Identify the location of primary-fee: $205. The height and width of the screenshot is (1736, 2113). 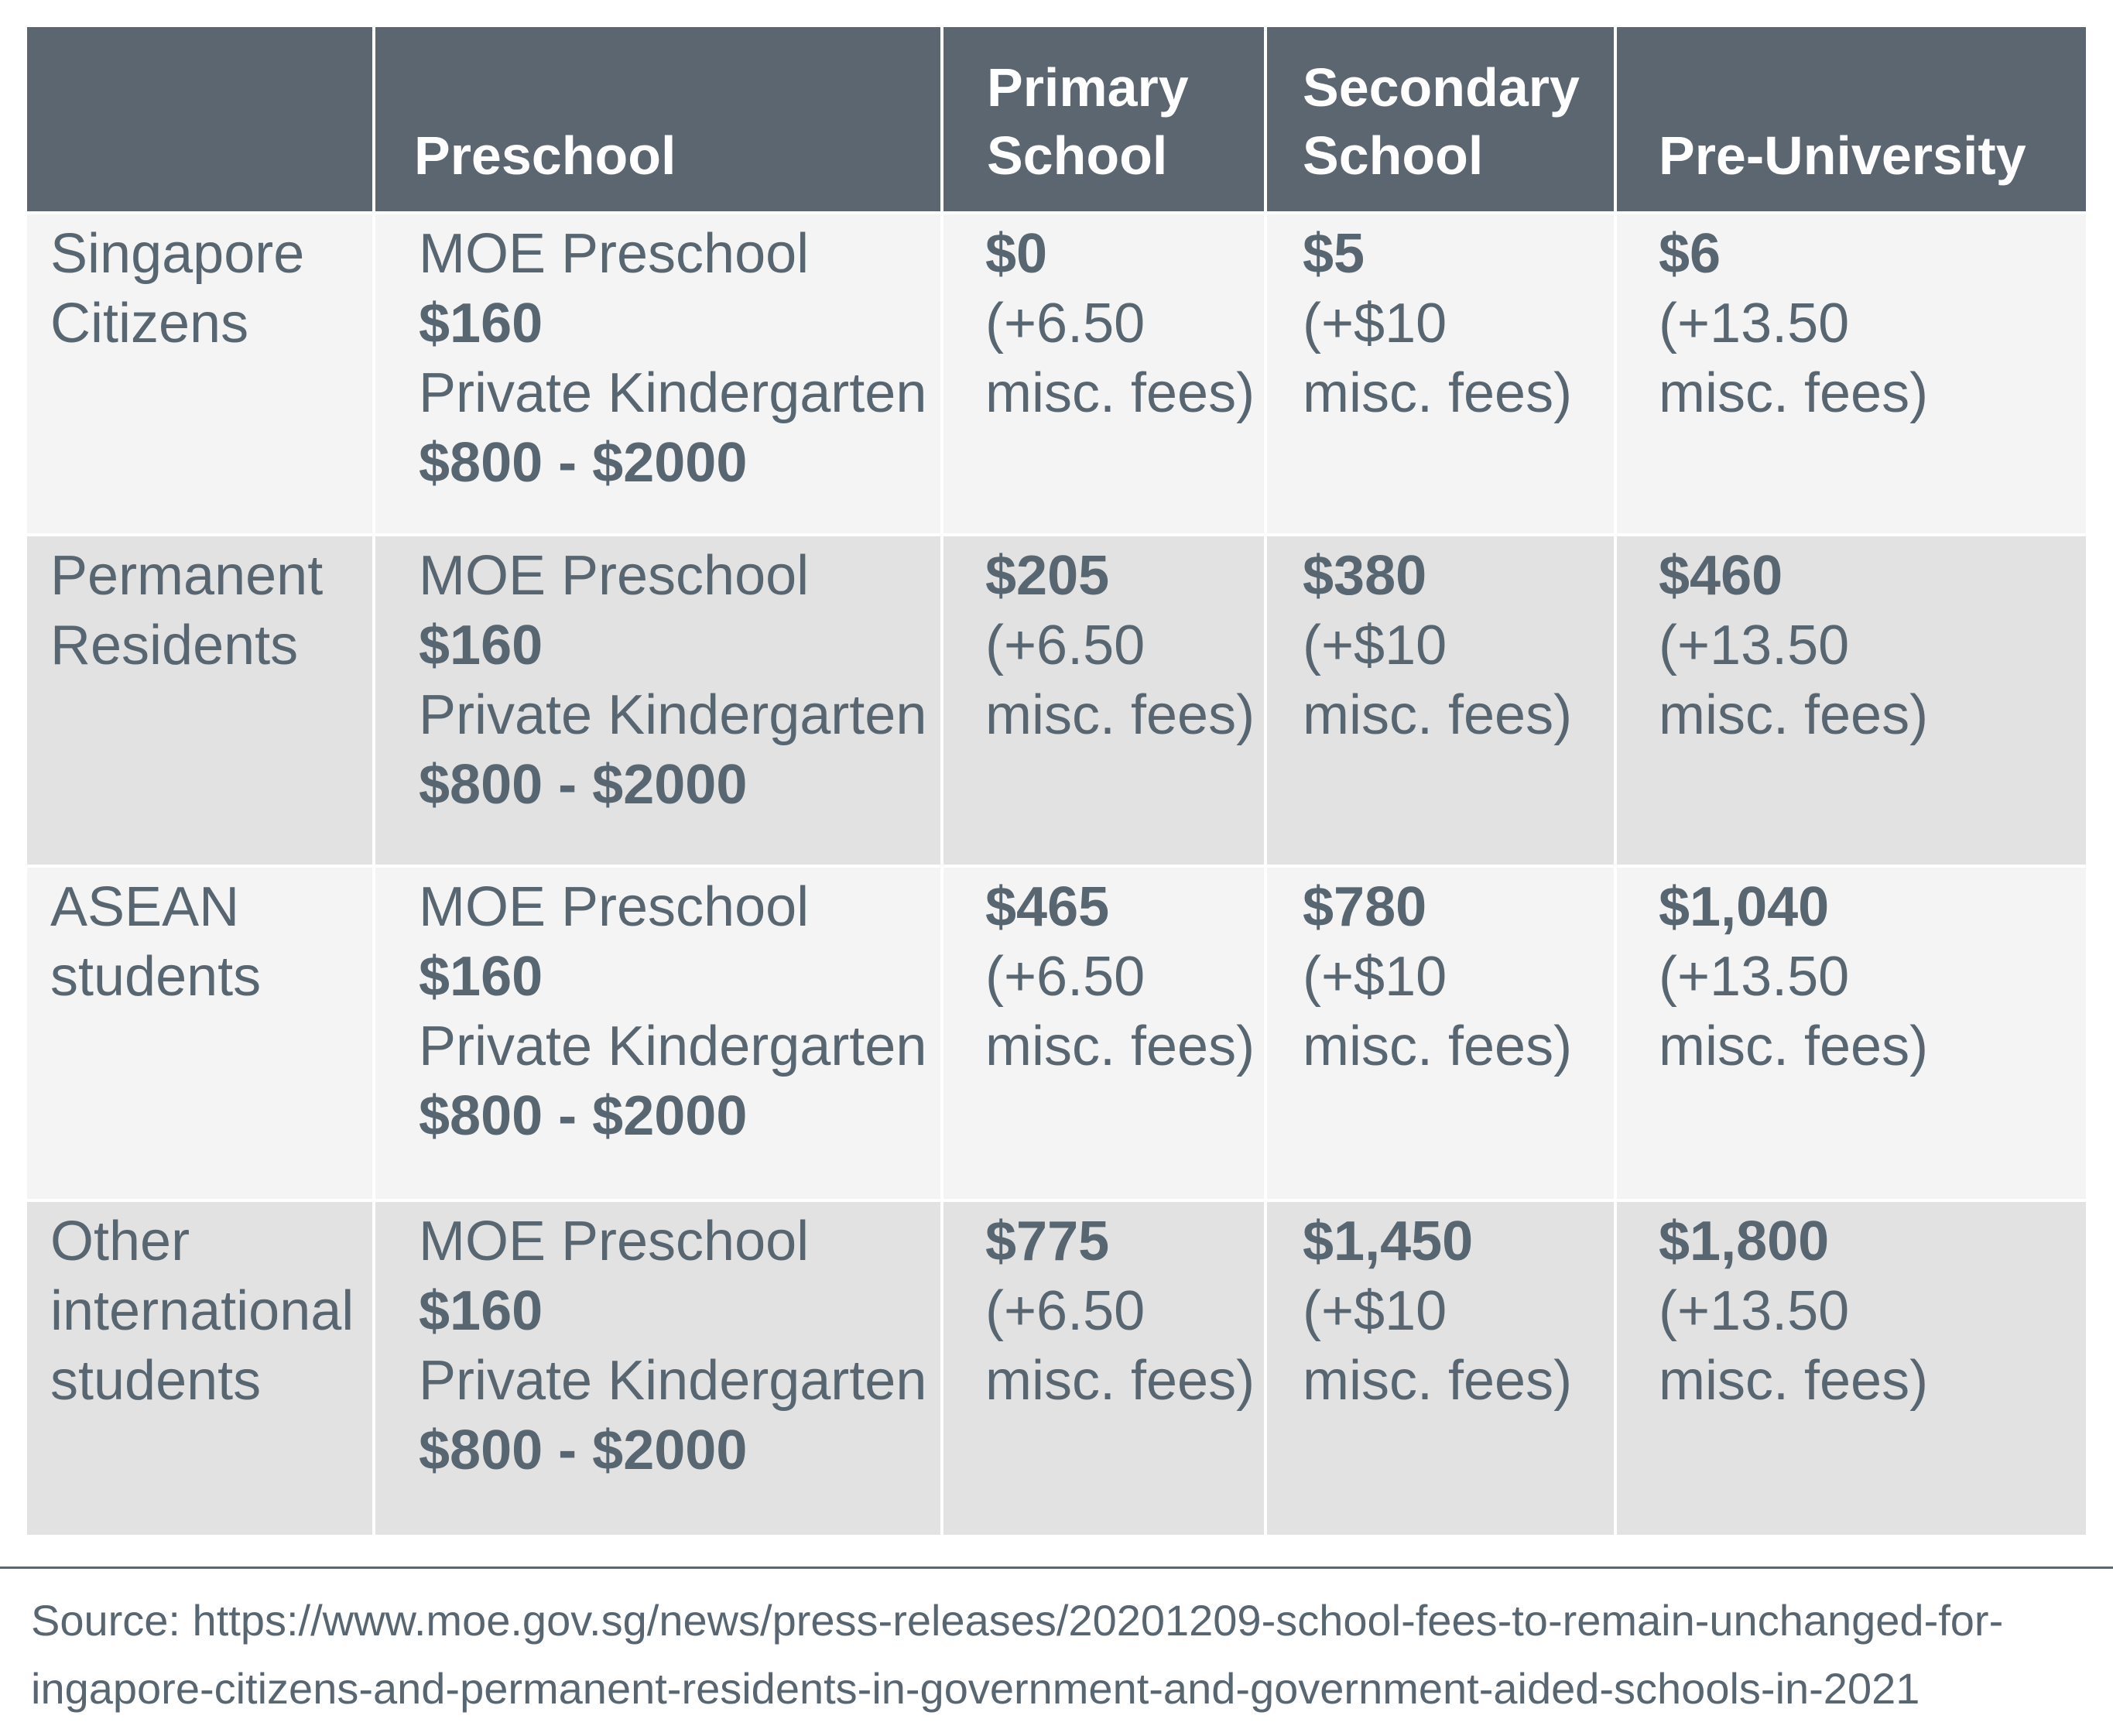
(1047, 576).